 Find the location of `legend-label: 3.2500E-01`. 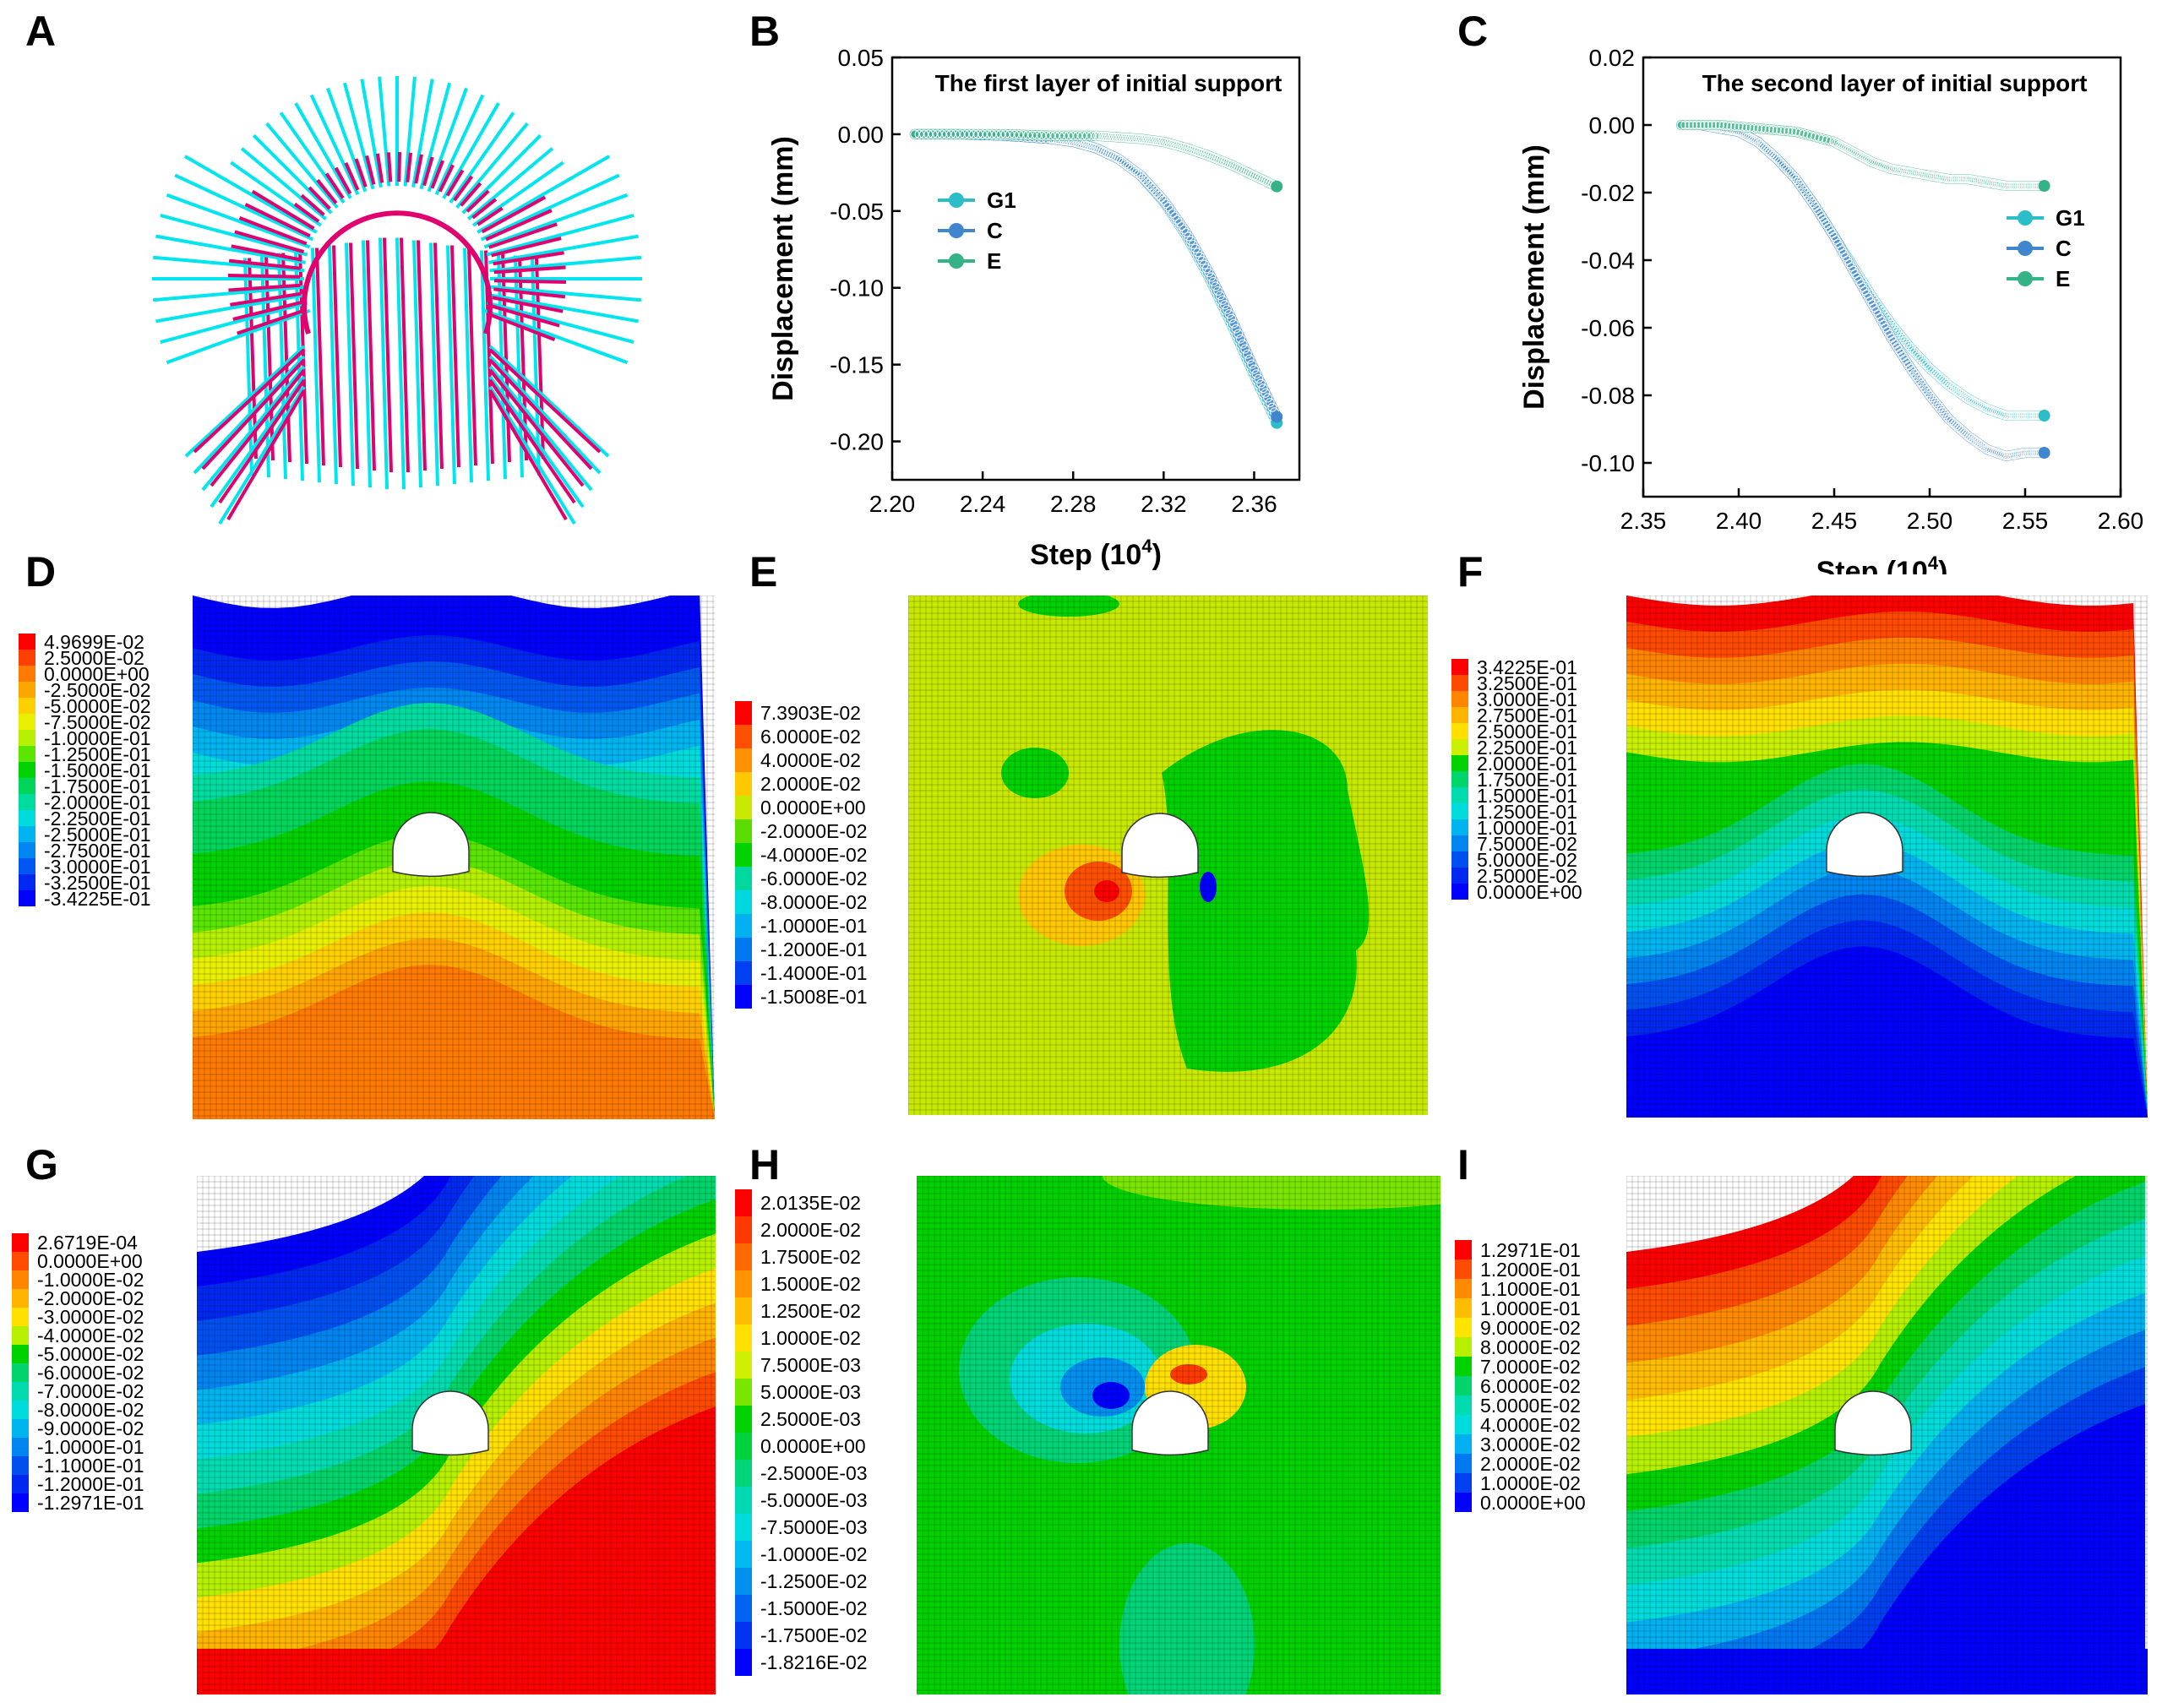

legend-label: 3.2500E-01 is located at coordinates (1527, 683).